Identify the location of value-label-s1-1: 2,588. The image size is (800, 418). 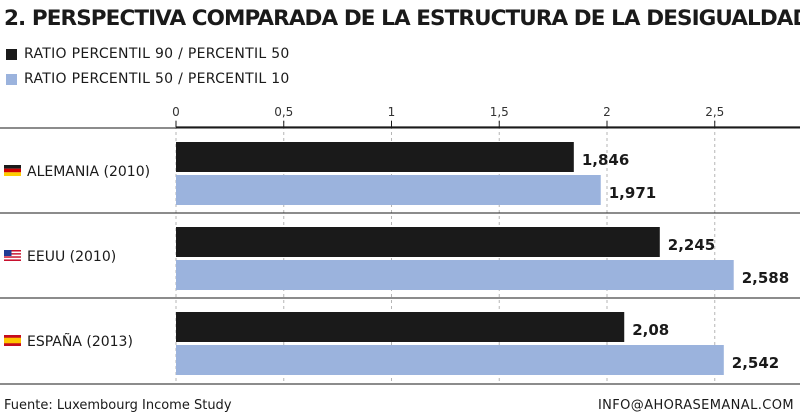
(765, 278).